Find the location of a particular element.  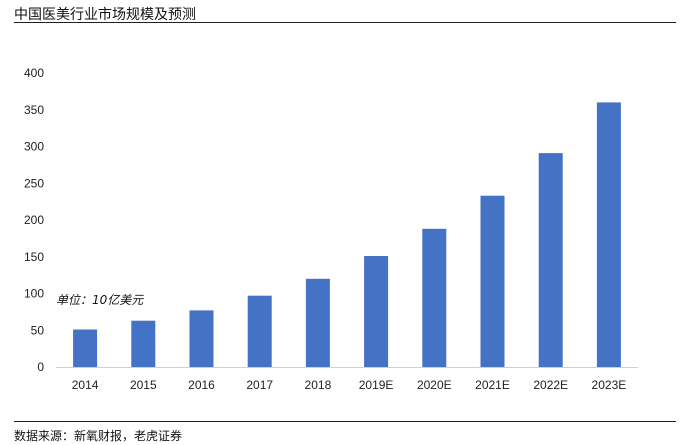

bar-2017 is located at coordinates (259, 331).